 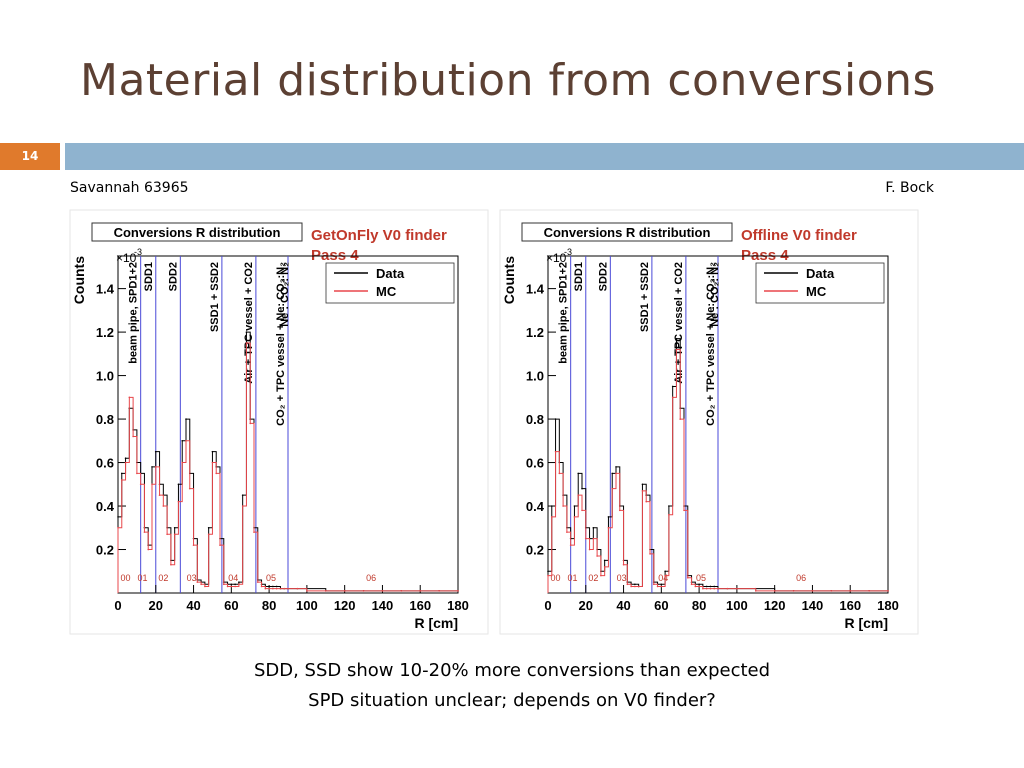 What do you see at coordinates (371, 578) in the screenshot?
I see `chart0-zone-label-6: 06` at bounding box center [371, 578].